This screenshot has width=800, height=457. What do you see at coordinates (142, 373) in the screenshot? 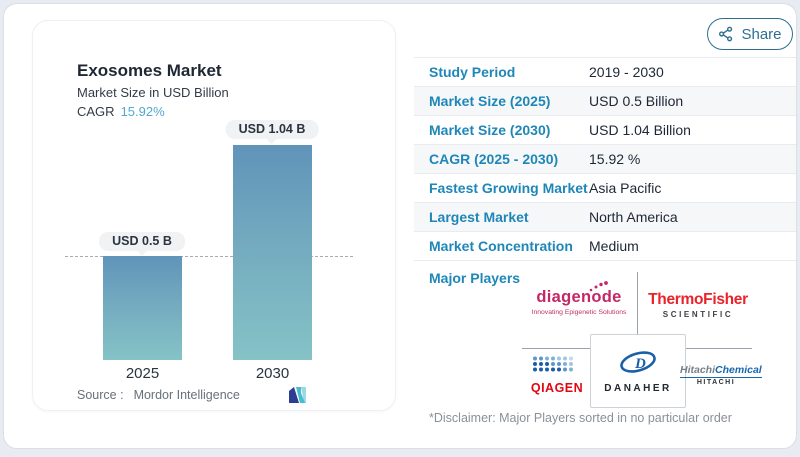
I see `x-axis-label-2025: 2025` at bounding box center [142, 373].